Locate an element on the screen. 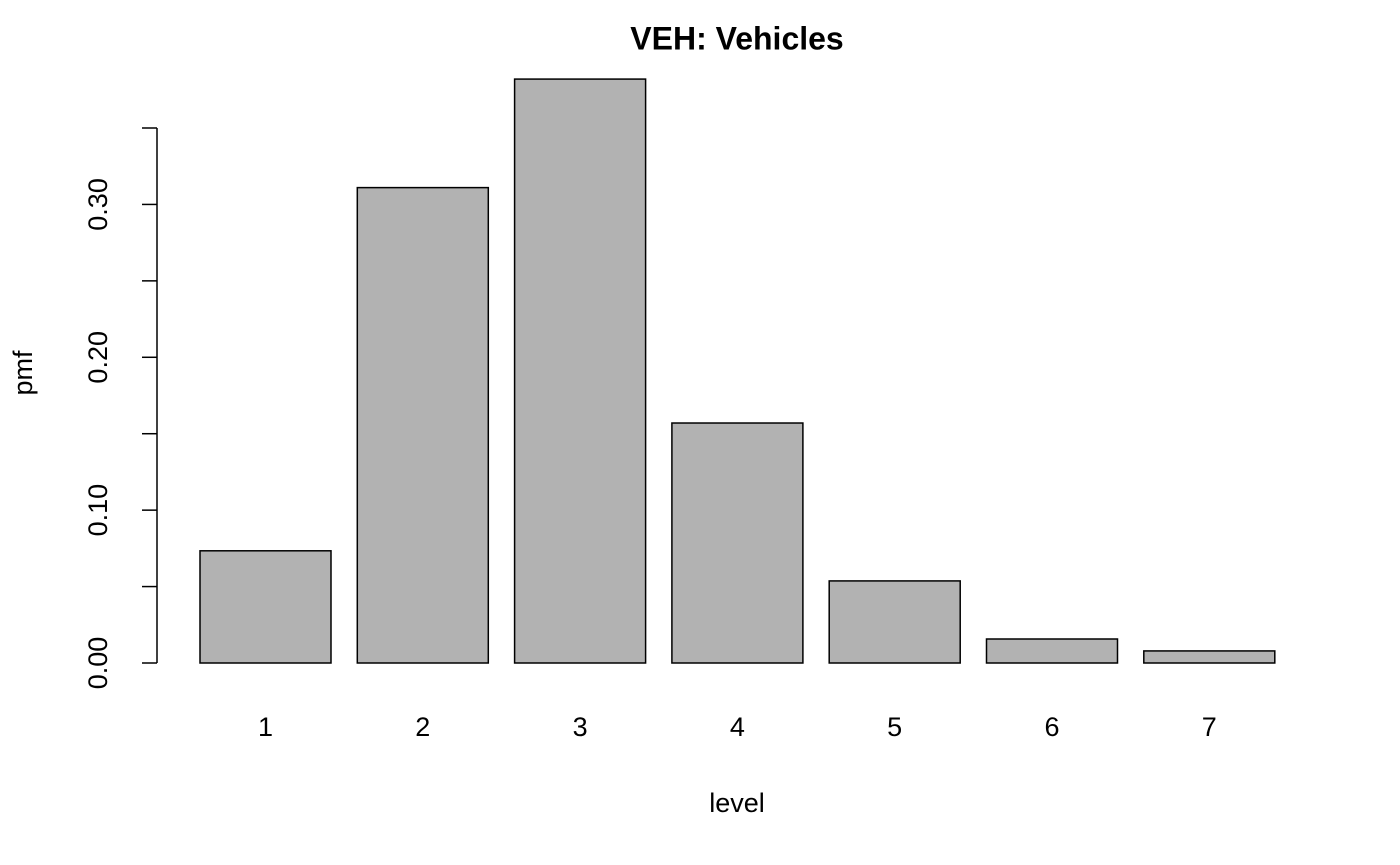 This screenshot has width=1400, height=865. x-tick-label: 7 is located at coordinates (1209, 727).